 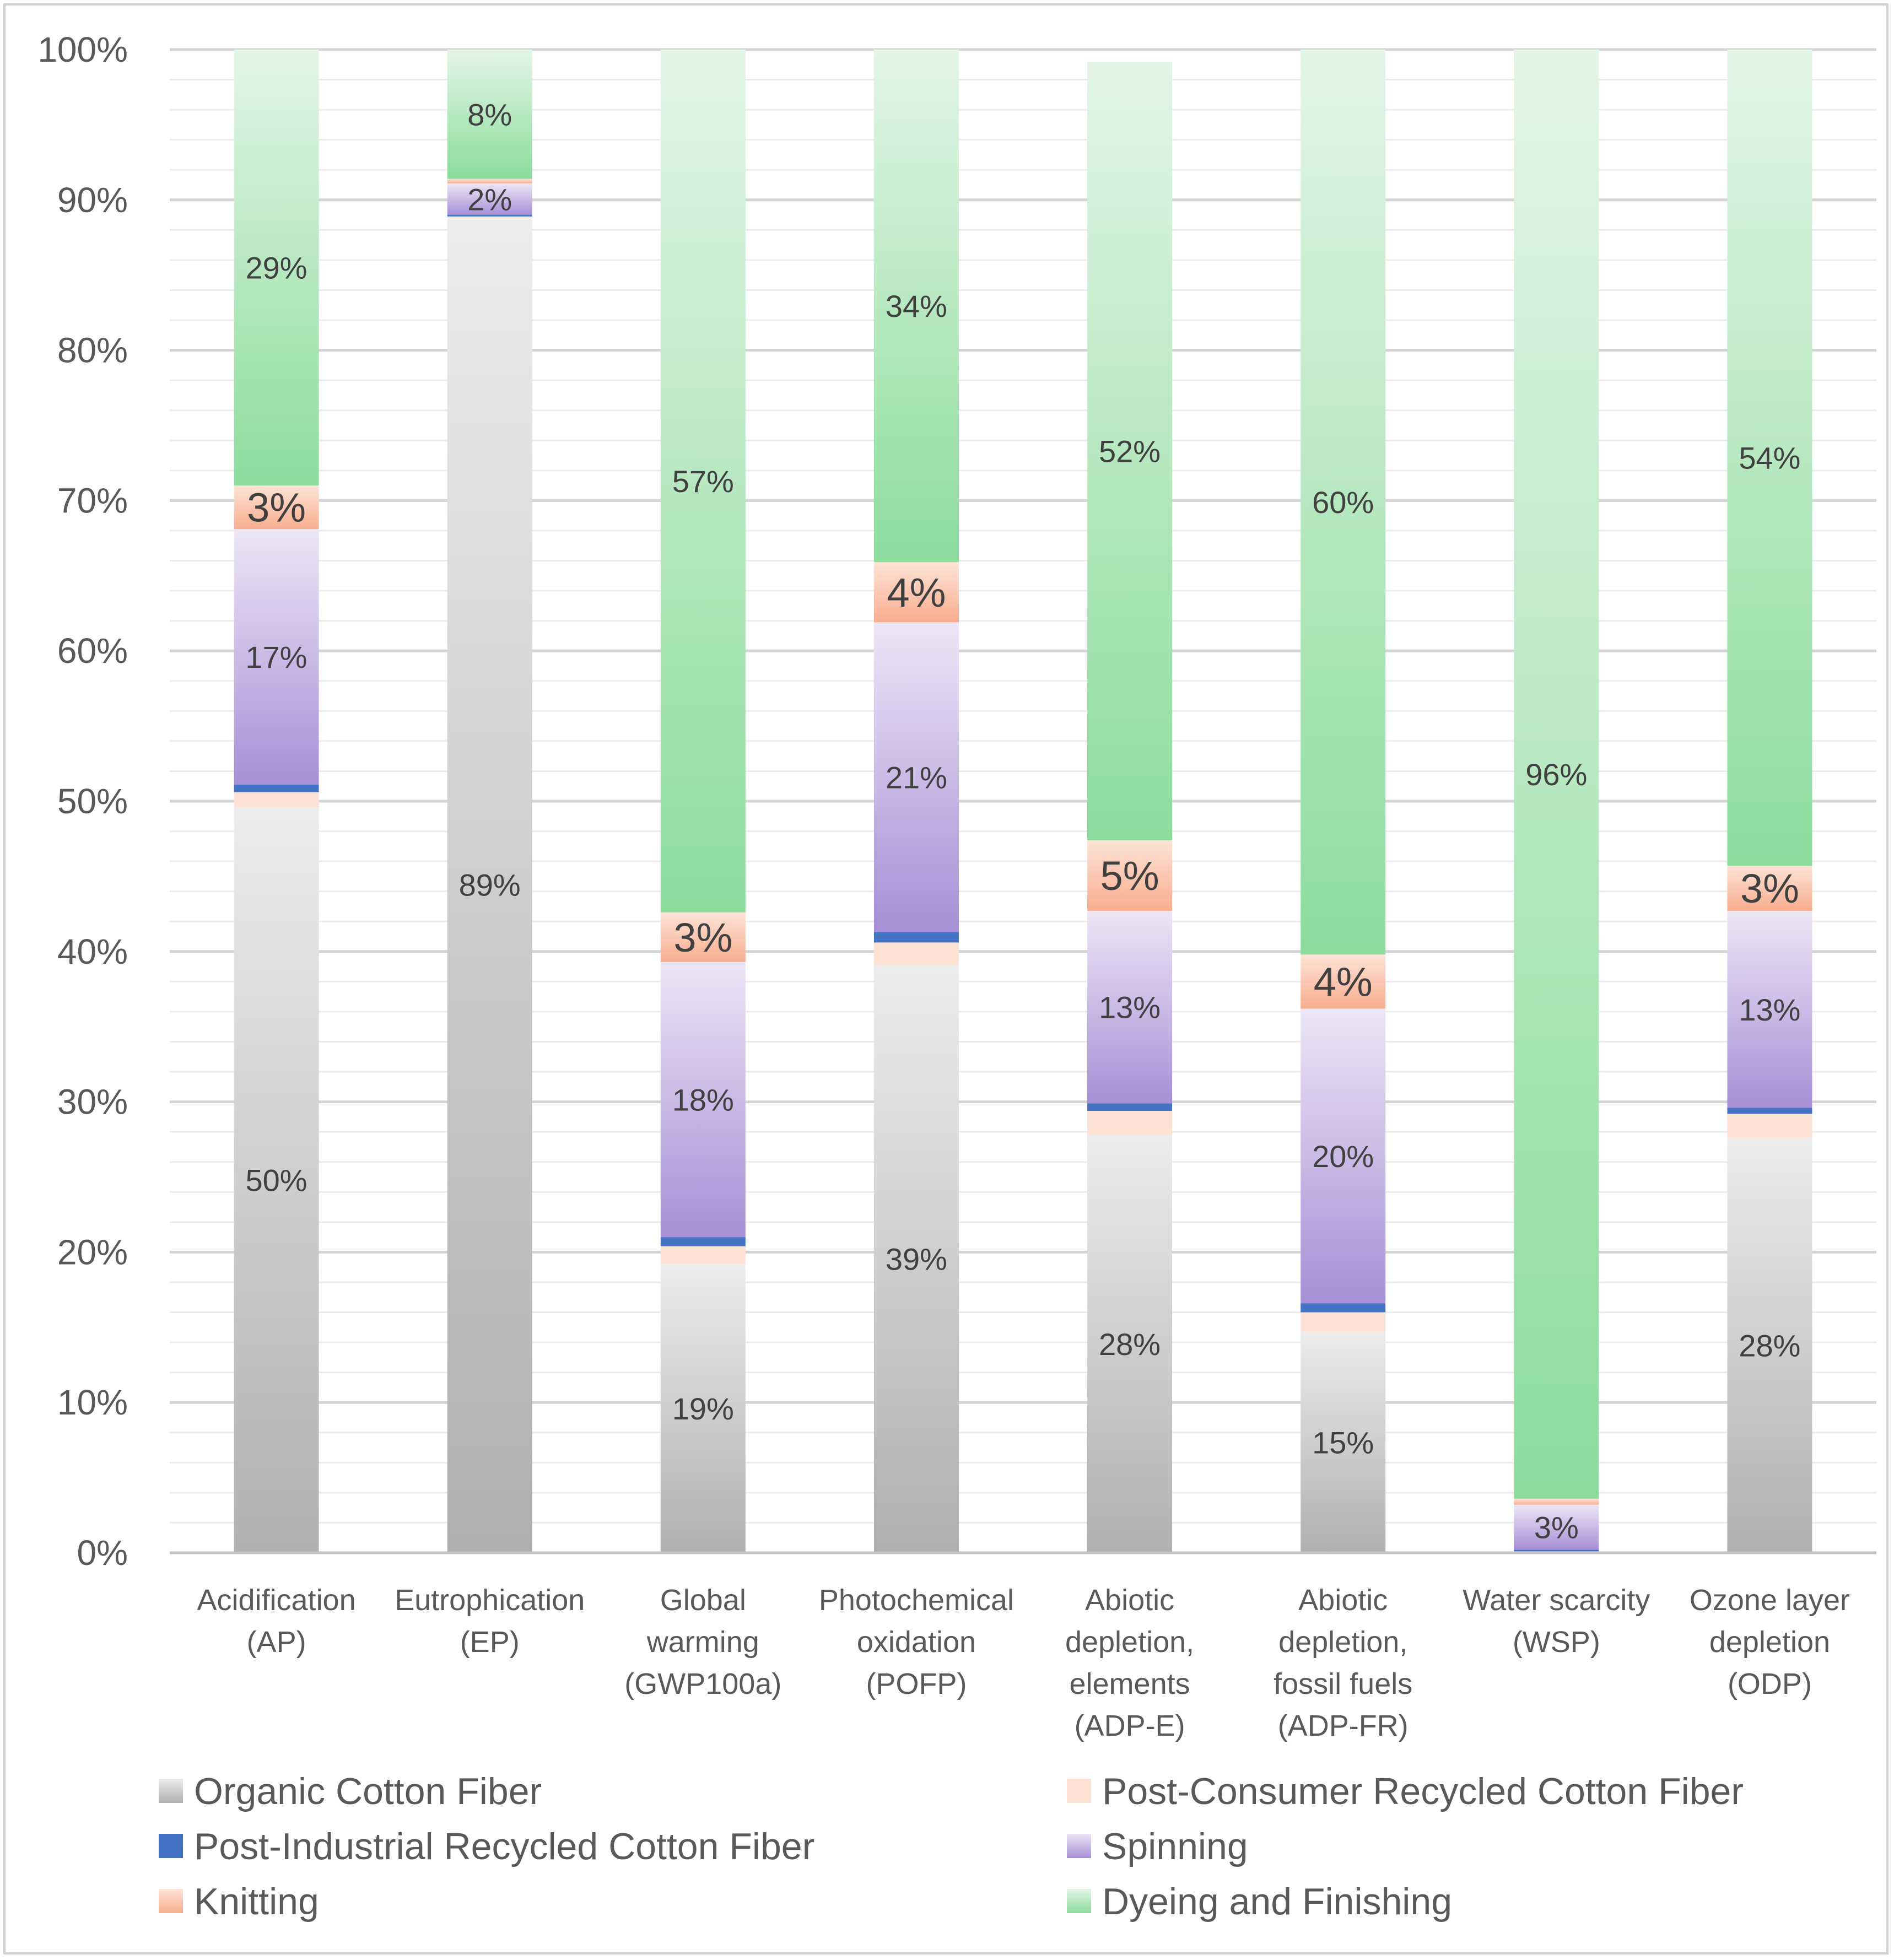 I want to click on data-label: 19%, so click(x=703, y=1409).